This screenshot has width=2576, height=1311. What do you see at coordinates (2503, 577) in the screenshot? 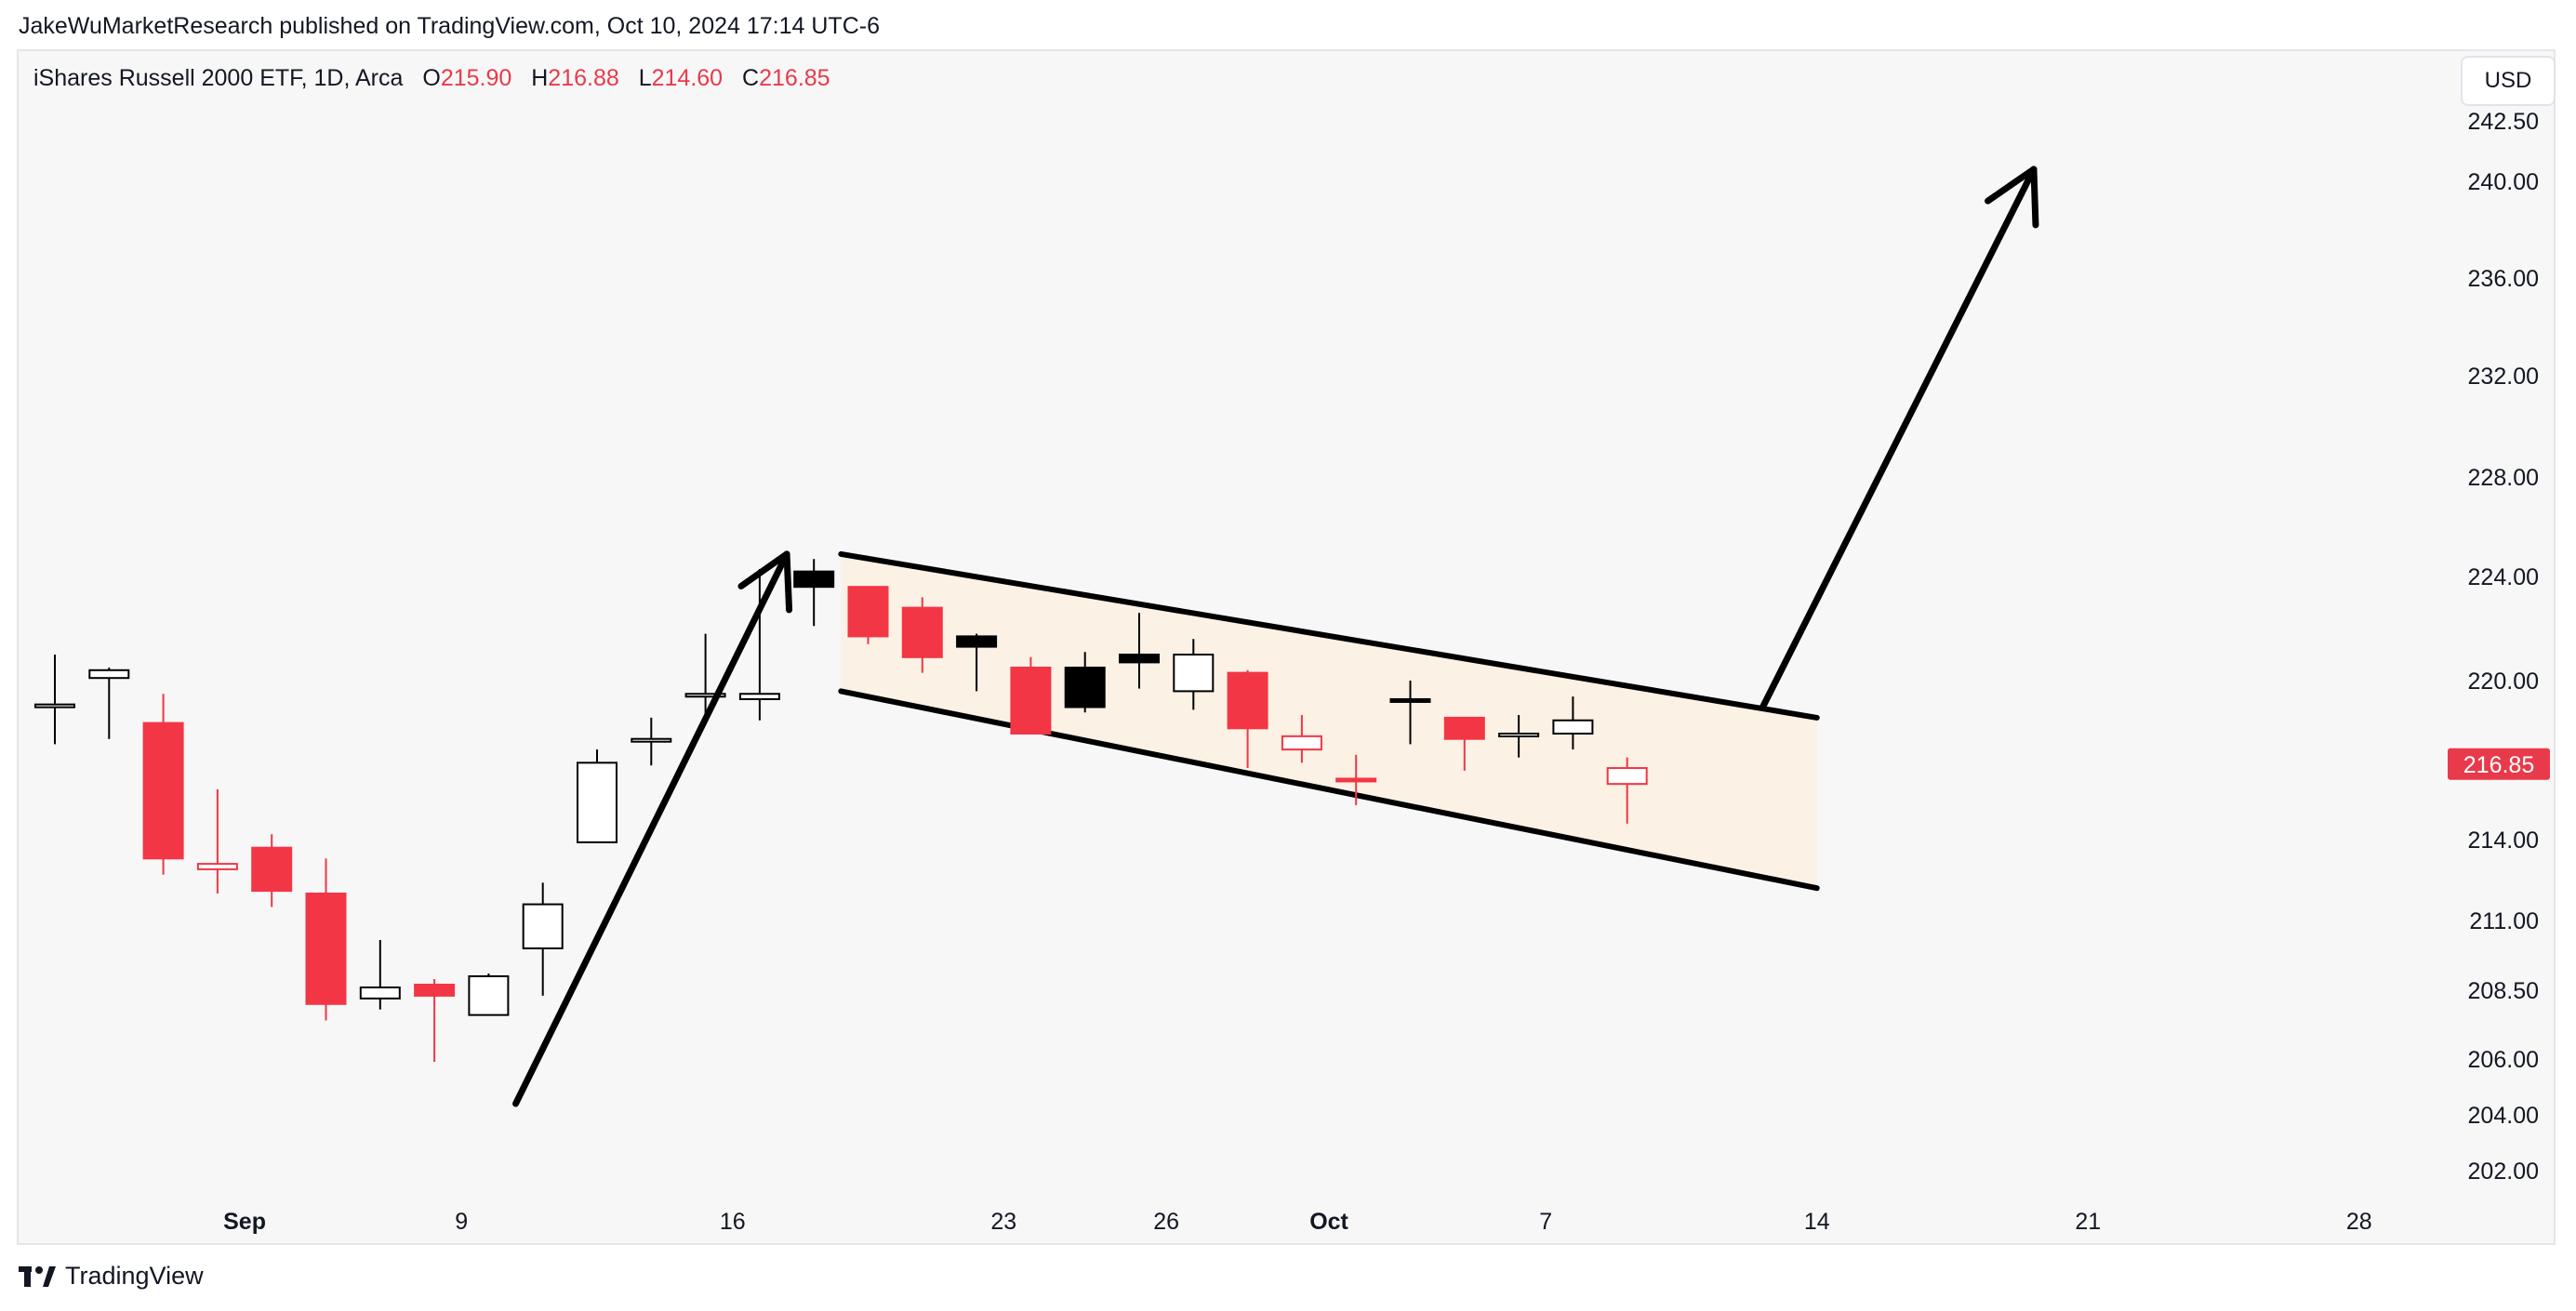
I see `y-tick-label: 224.00` at bounding box center [2503, 577].